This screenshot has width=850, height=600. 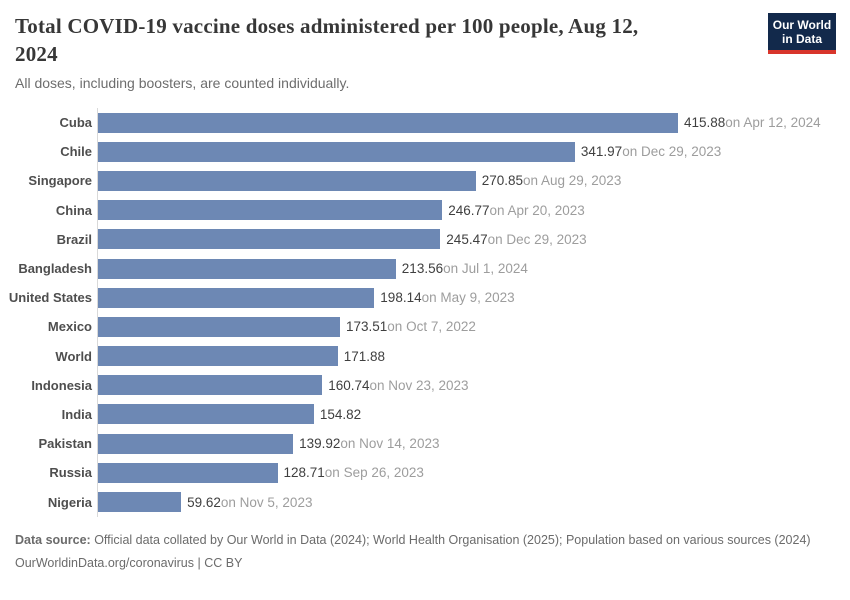 What do you see at coordinates (36, 54) in the screenshot?
I see `chart-title-line2: 2024` at bounding box center [36, 54].